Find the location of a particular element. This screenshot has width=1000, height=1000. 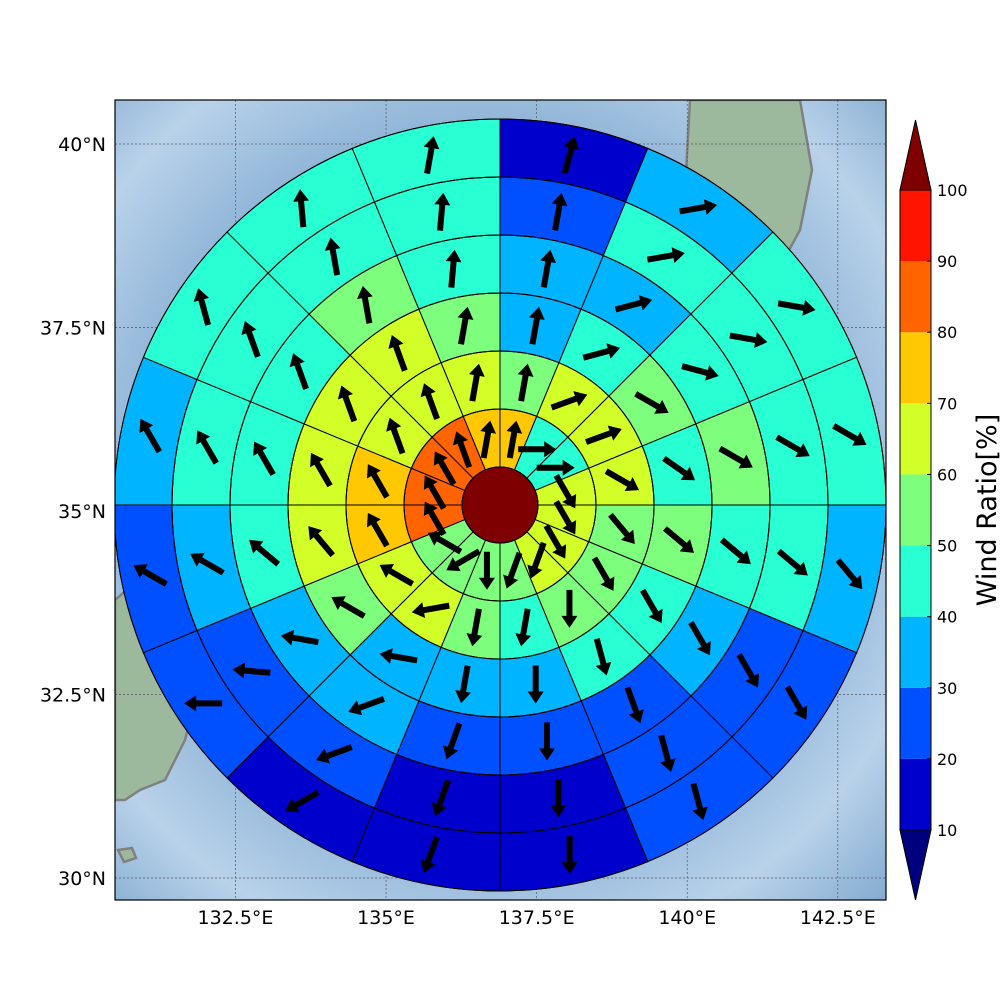

colorbar-tick-label: 100 is located at coordinates (952, 190).